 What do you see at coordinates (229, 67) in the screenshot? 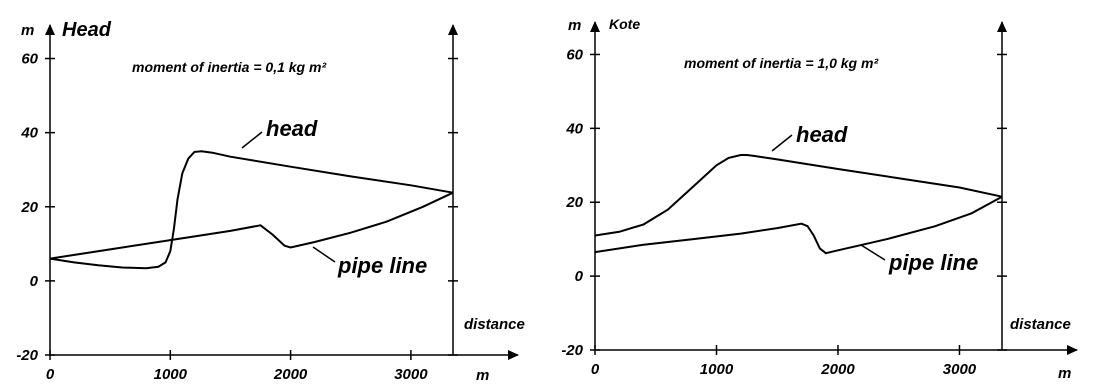
I see `annotation-inertia: moment of inertia = 0,1 kg m²` at bounding box center [229, 67].